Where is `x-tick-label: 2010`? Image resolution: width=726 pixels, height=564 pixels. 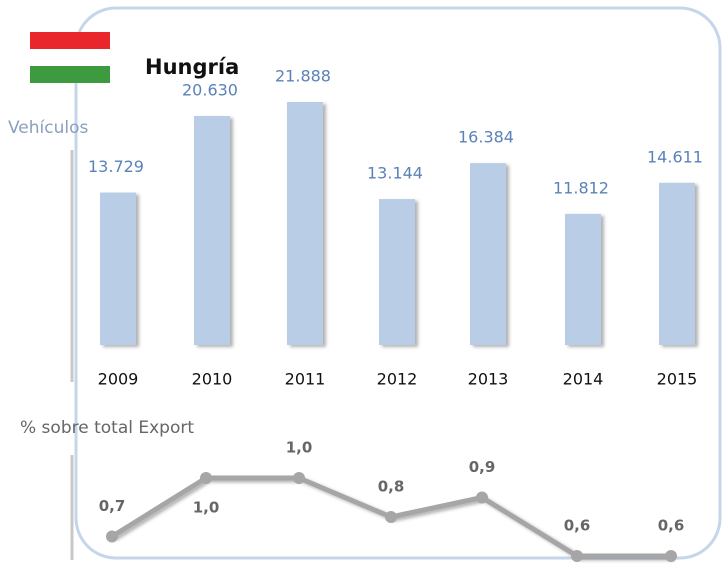
x-tick-label: 2010 is located at coordinates (212, 379).